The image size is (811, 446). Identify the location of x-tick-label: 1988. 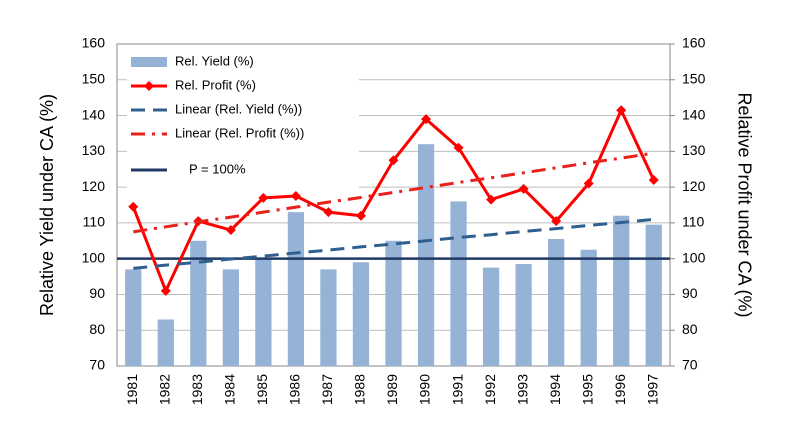
(360, 389).